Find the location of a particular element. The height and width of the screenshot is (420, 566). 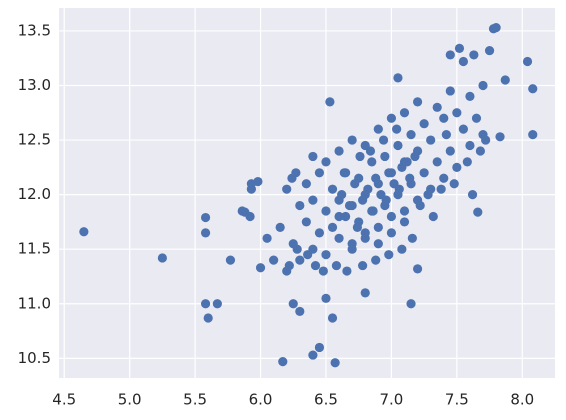

y-tick-label: 12.5 is located at coordinates (34, 140).